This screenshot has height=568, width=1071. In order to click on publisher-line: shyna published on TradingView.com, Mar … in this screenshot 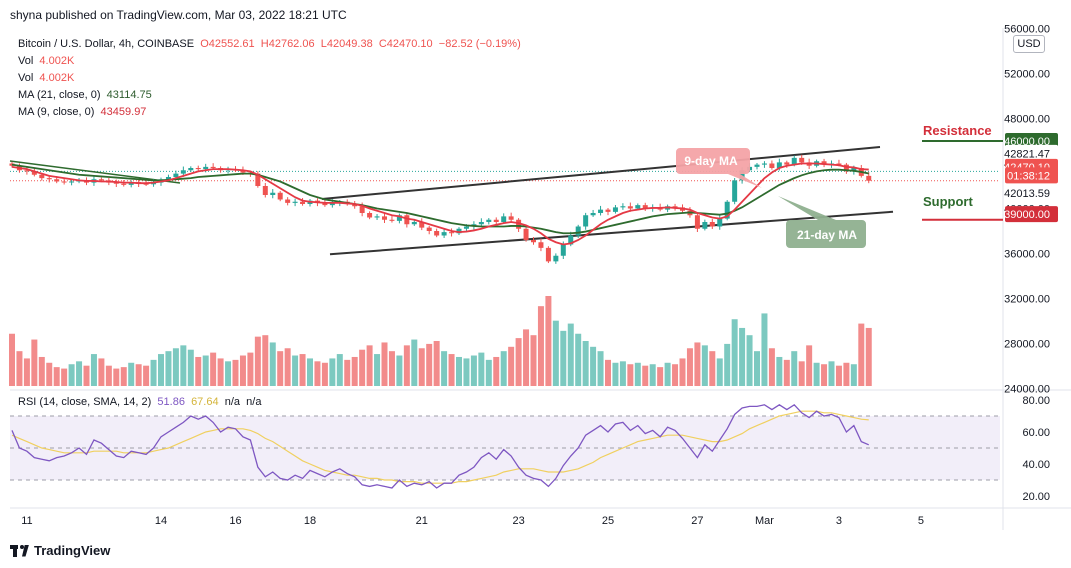, I will do `click(178, 15)`.